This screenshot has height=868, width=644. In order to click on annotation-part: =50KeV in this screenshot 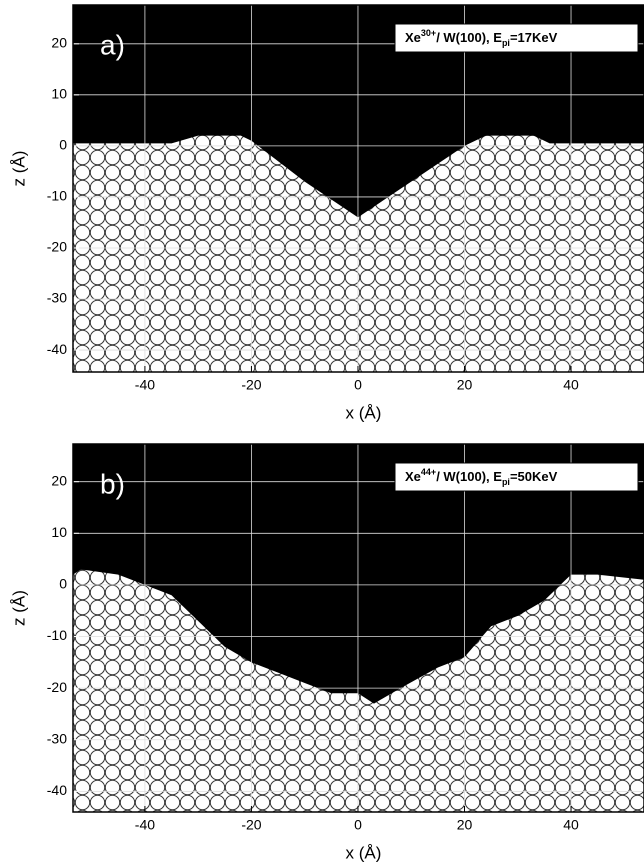, I will do `click(534, 476)`.